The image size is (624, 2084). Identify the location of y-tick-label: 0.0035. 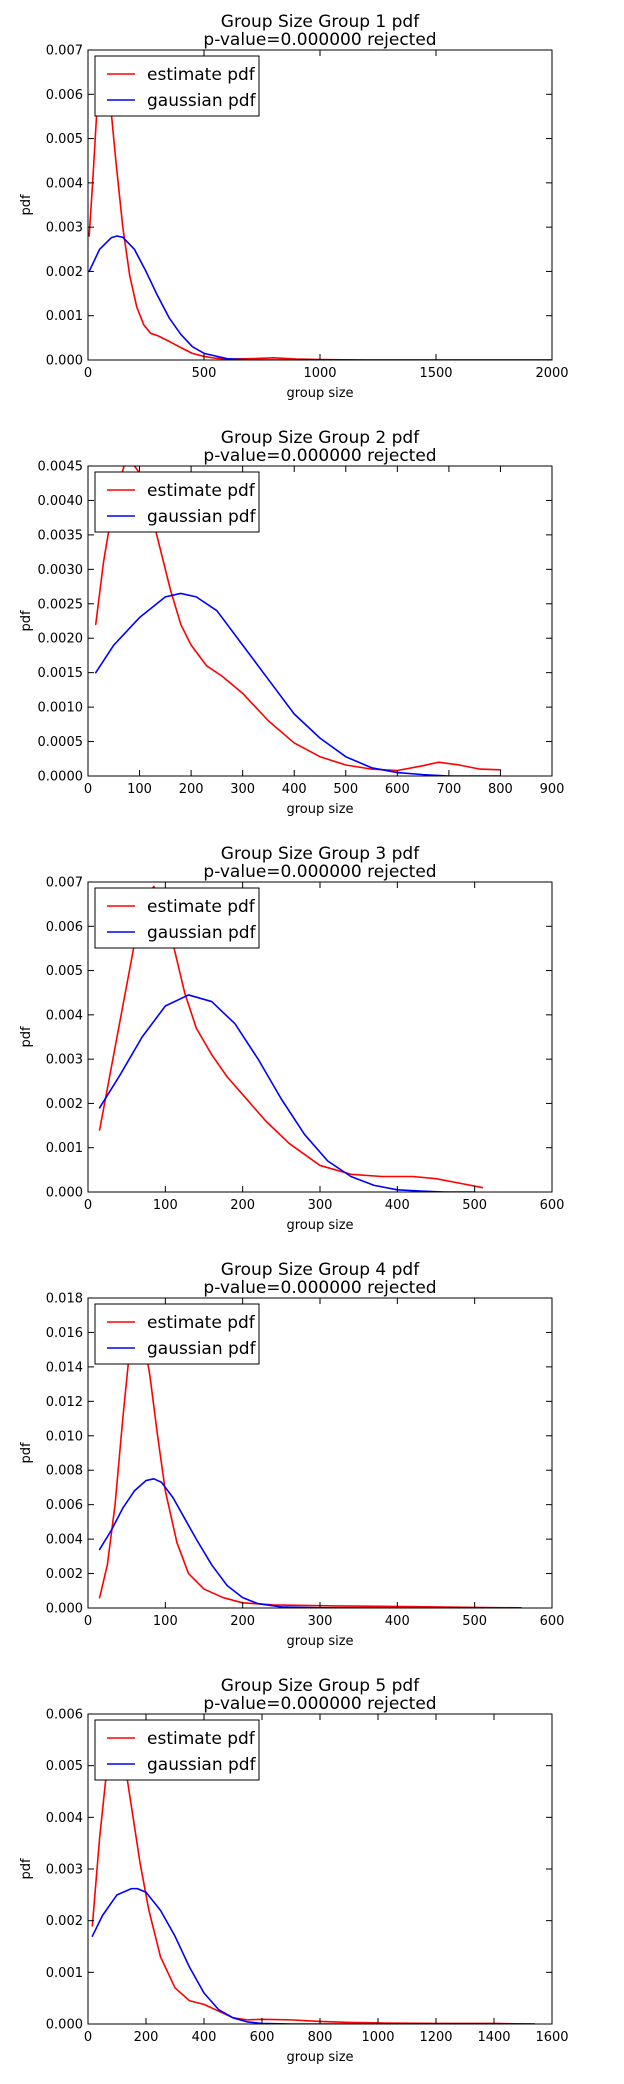
(61, 535).